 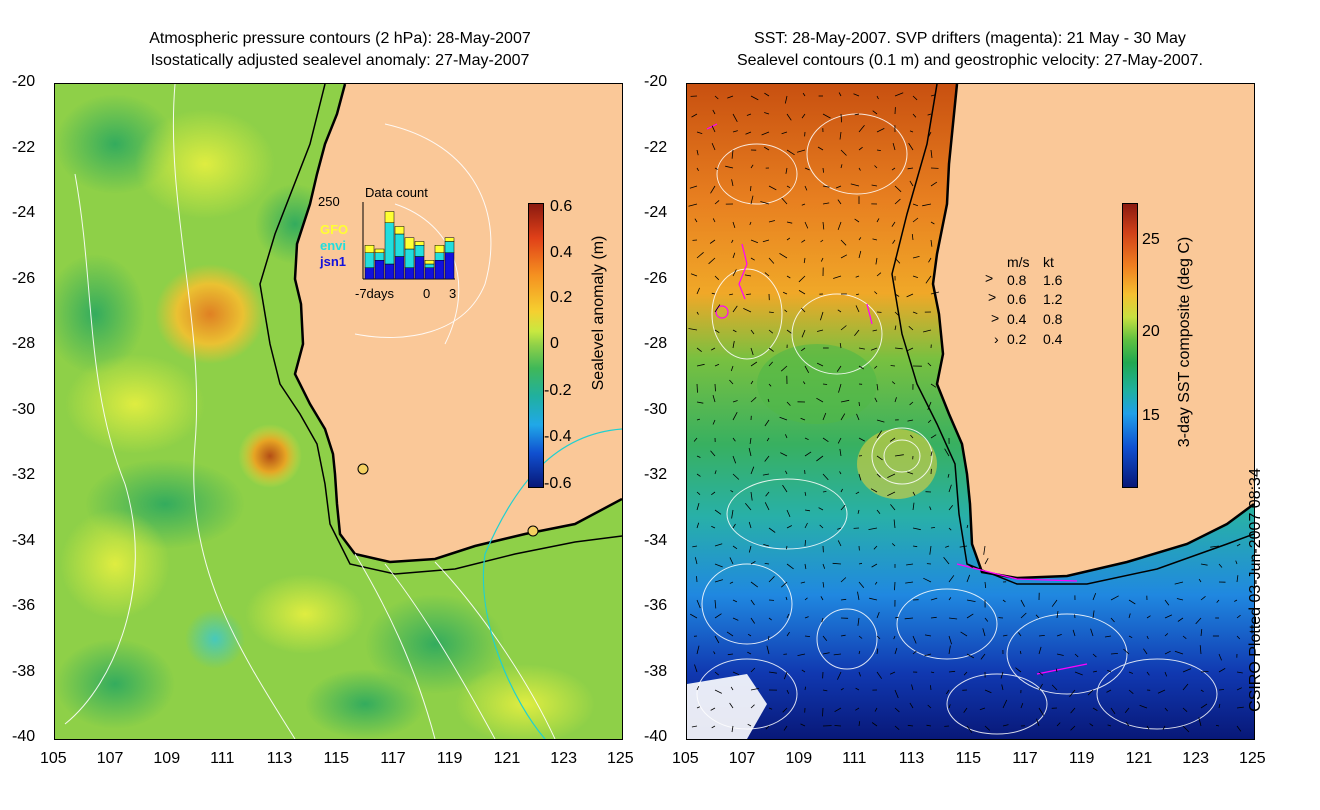 I want to click on right-x-tick: 121, so click(x=1139, y=758).